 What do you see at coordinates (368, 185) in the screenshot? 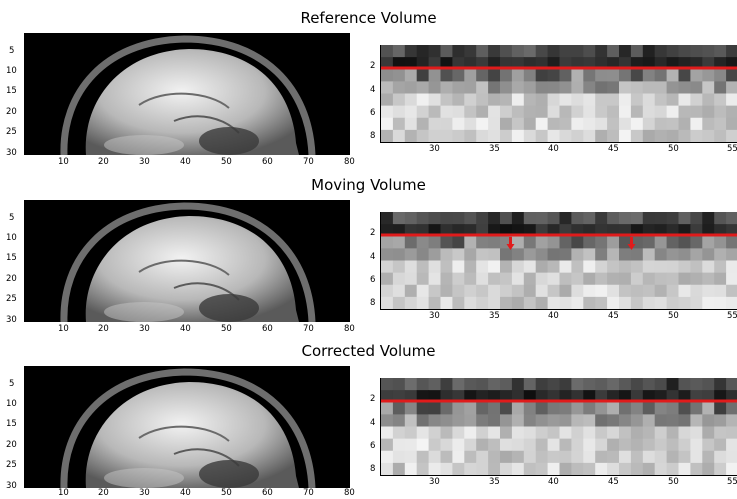
I see `section-title-moving: Moving Volume` at bounding box center [368, 185].